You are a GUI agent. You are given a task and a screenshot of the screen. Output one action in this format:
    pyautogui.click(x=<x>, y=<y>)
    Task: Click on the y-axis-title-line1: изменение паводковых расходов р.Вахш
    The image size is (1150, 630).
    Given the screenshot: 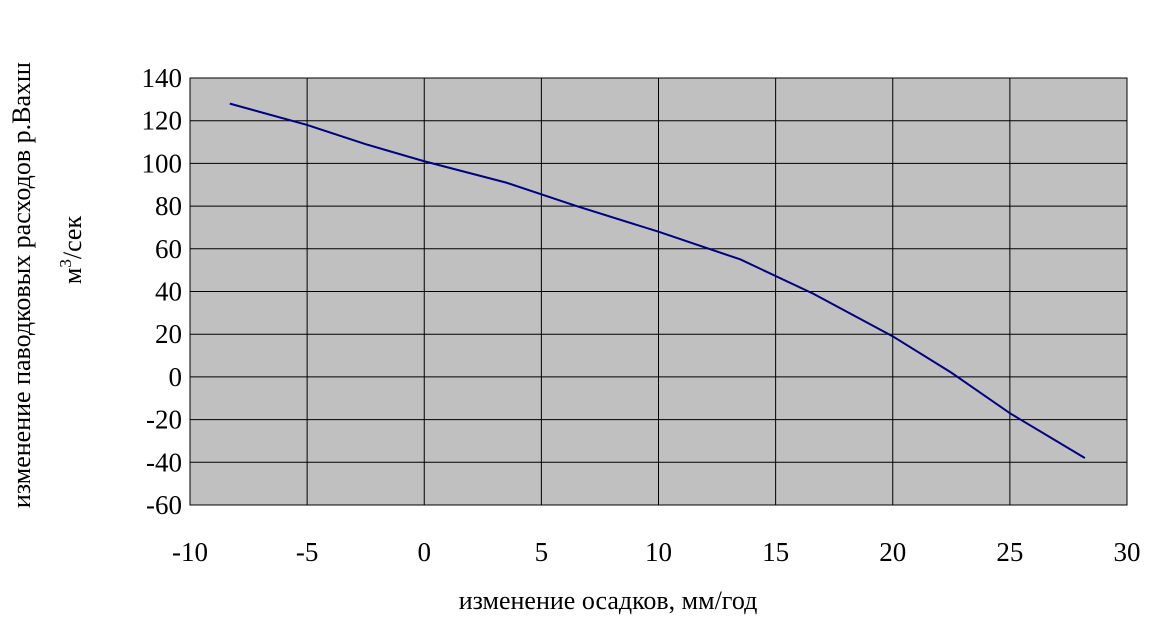 What is the action you would take?
    pyautogui.click(x=21, y=285)
    